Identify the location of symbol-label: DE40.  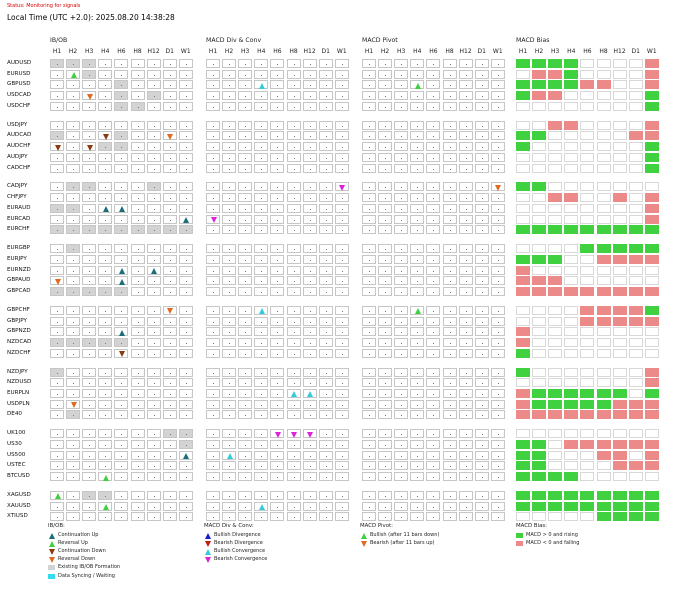
(14, 414).